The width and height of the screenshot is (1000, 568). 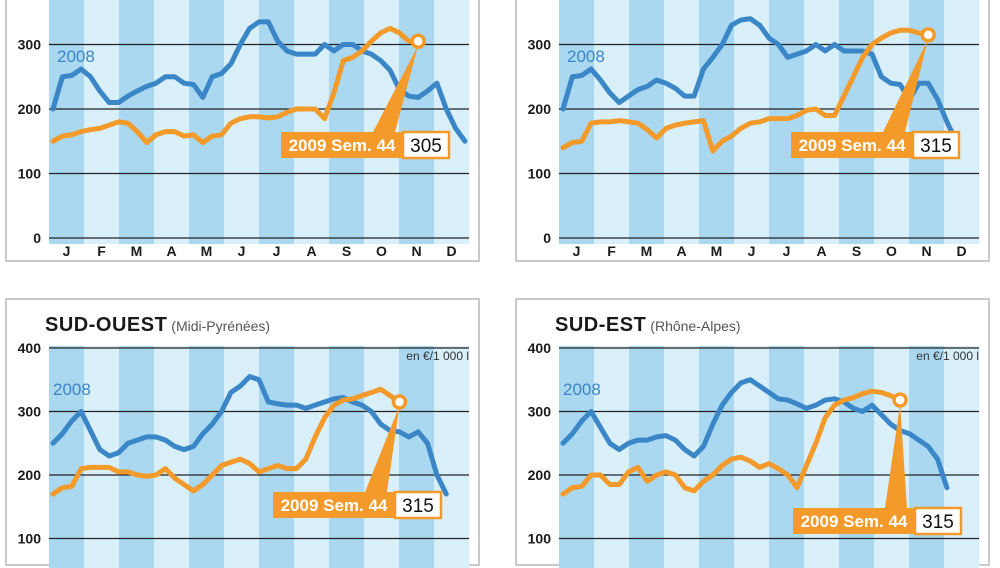 I want to click on x-tick-label: S, so click(x=856, y=251).